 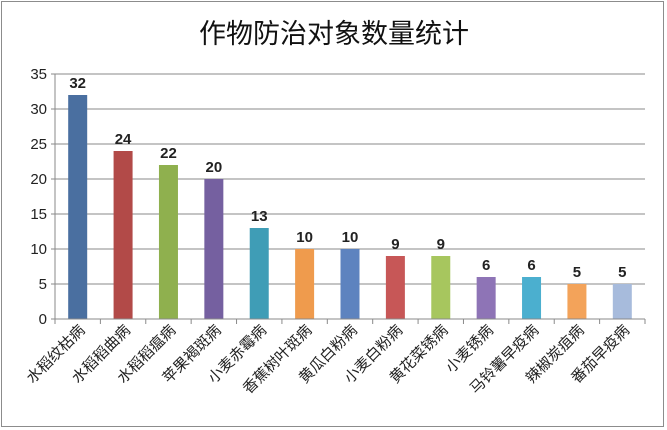 I want to click on y-tick-label: 0, so click(x=43, y=319).